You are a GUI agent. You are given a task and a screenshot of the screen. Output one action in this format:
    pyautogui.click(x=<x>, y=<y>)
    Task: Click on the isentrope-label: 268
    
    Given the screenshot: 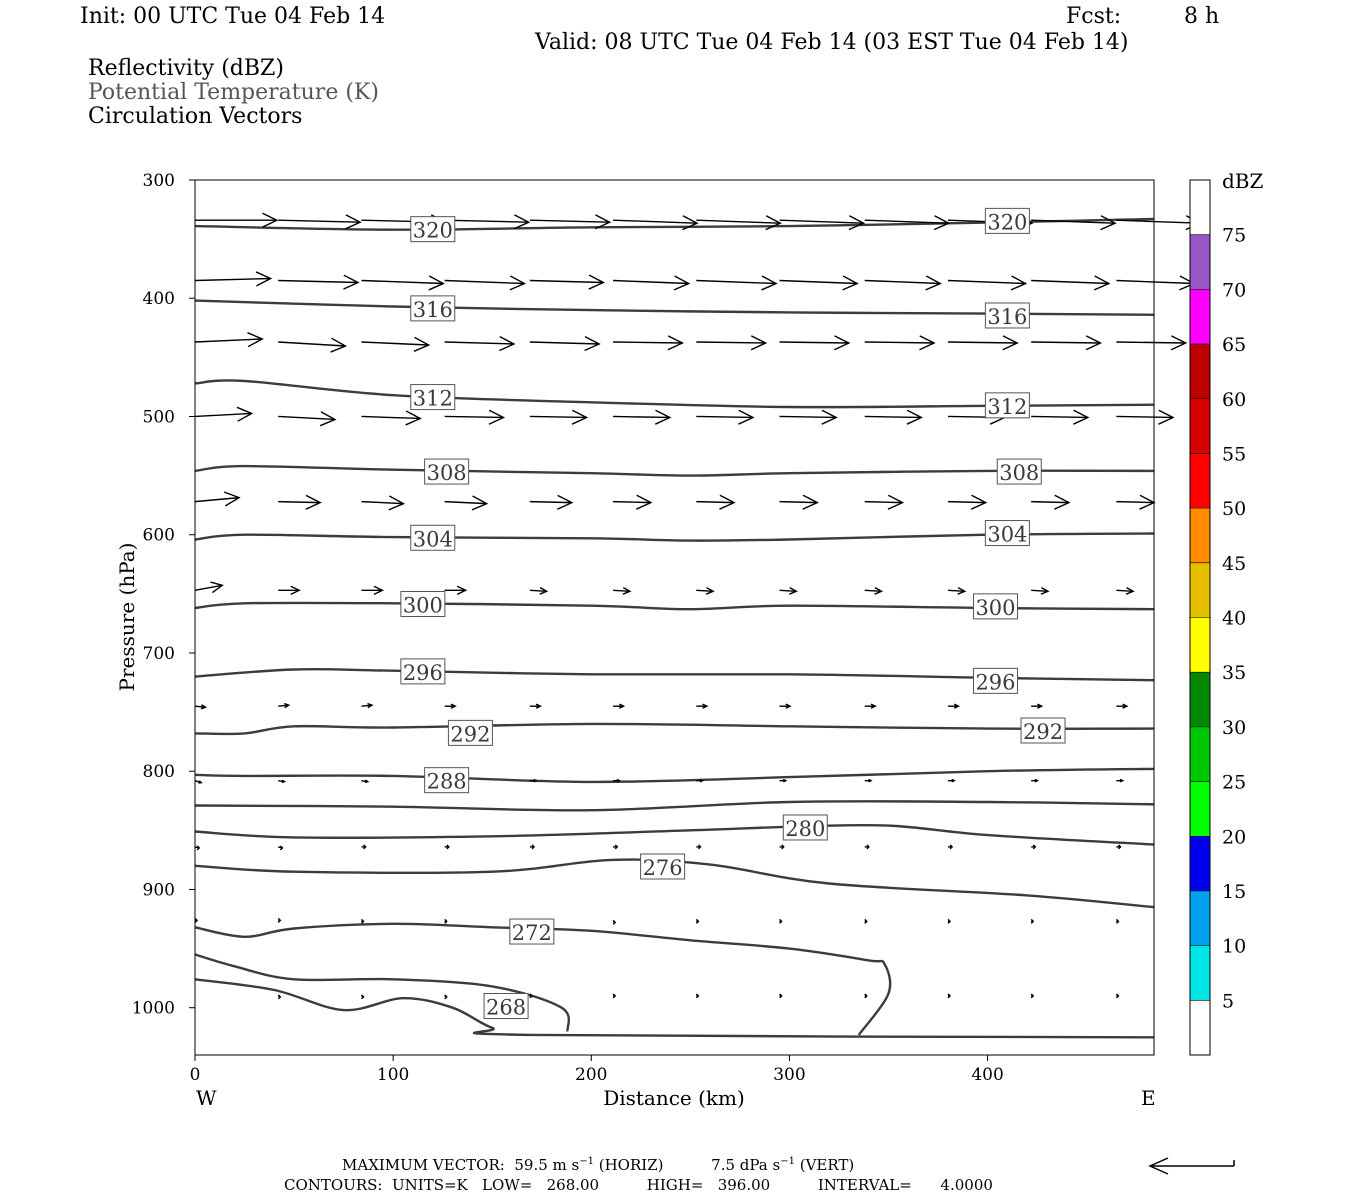 What is the action you would take?
    pyautogui.click(x=506, y=1008)
    